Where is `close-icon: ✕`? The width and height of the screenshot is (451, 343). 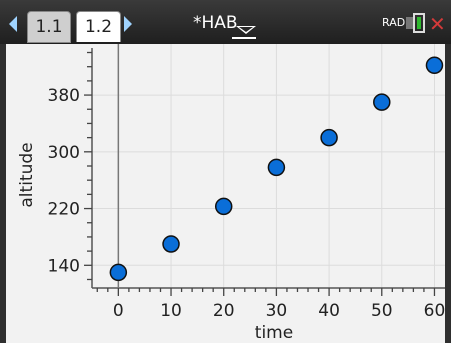 close-icon: ✕ is located at coordinates (437, 24).